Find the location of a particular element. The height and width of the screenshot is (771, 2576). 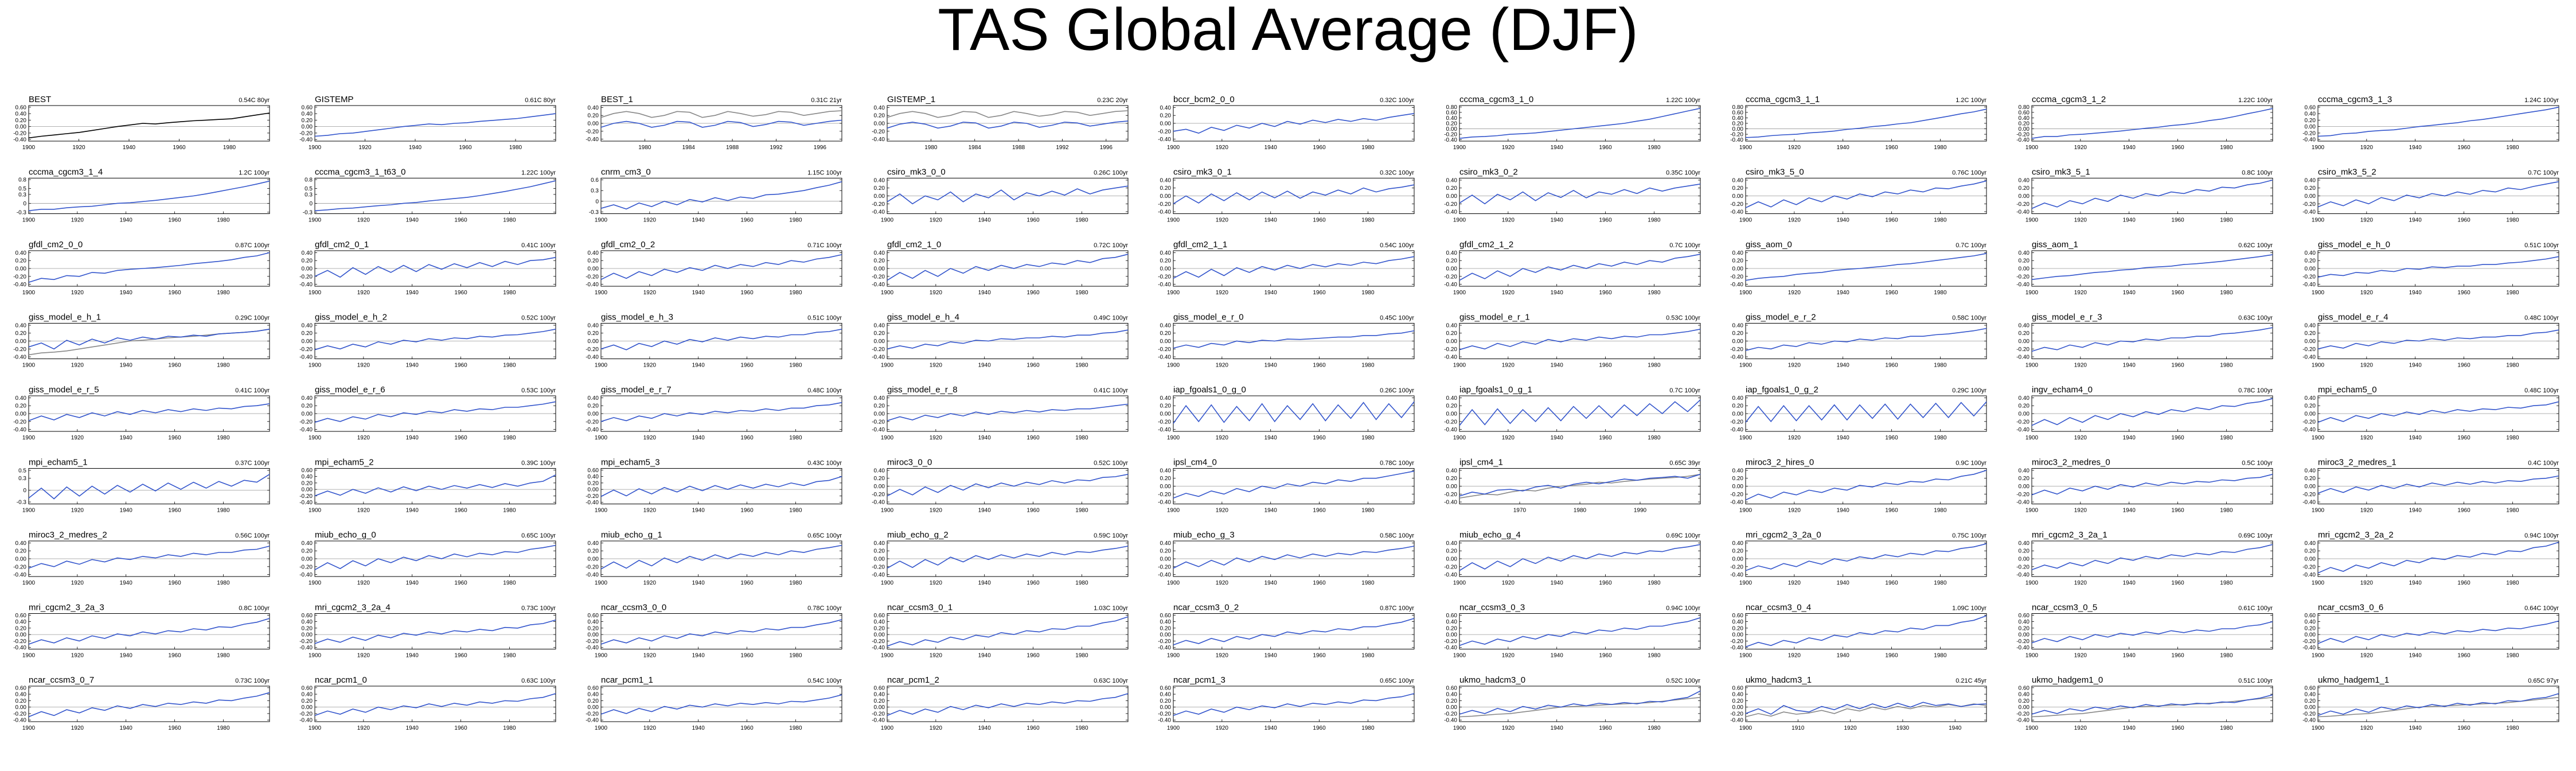

panel-title: iap_fgoals1_0_g_2 is located at coordinates (1782, 390).